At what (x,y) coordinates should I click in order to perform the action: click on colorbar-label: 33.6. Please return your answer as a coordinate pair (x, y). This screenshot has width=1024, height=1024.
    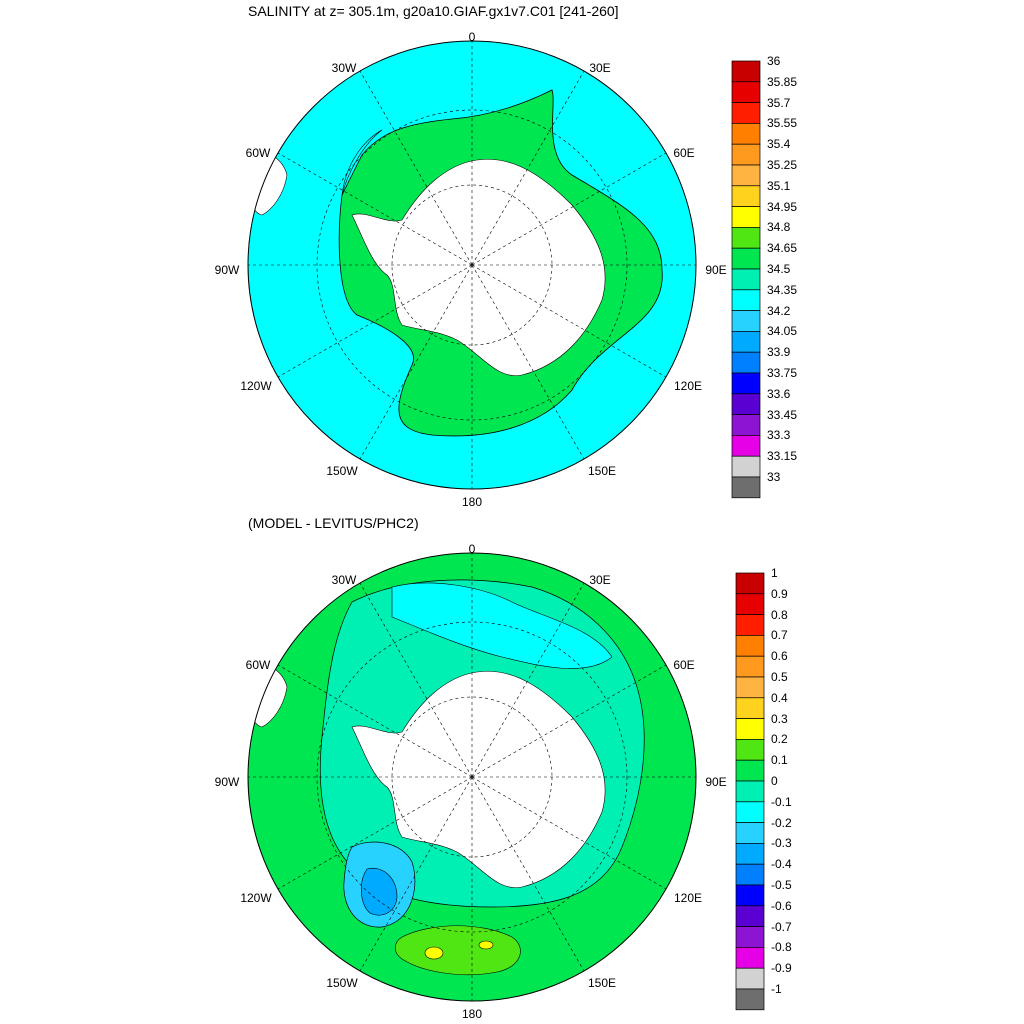
    Looking at the image, I should click on (779, 393).